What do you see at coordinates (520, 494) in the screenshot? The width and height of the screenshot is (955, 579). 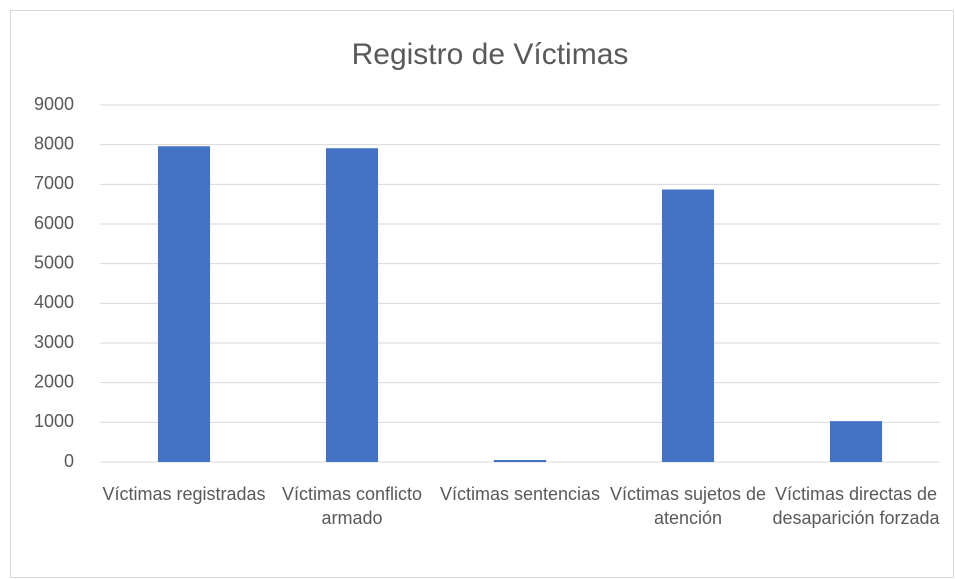 I see `x-tick-label: Víctimas sentencias` at bounding box center [520, 494].